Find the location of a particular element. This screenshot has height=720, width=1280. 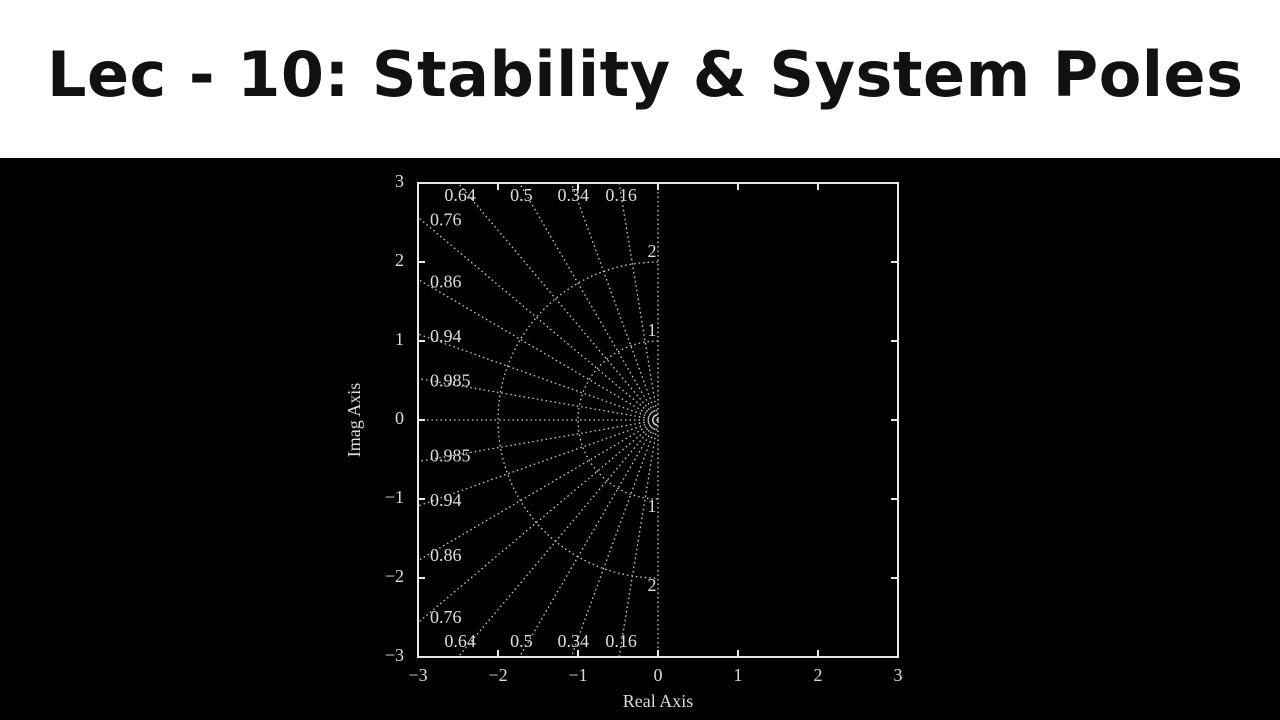

y-tick-label: 0 is located at coordinates (399, 418).